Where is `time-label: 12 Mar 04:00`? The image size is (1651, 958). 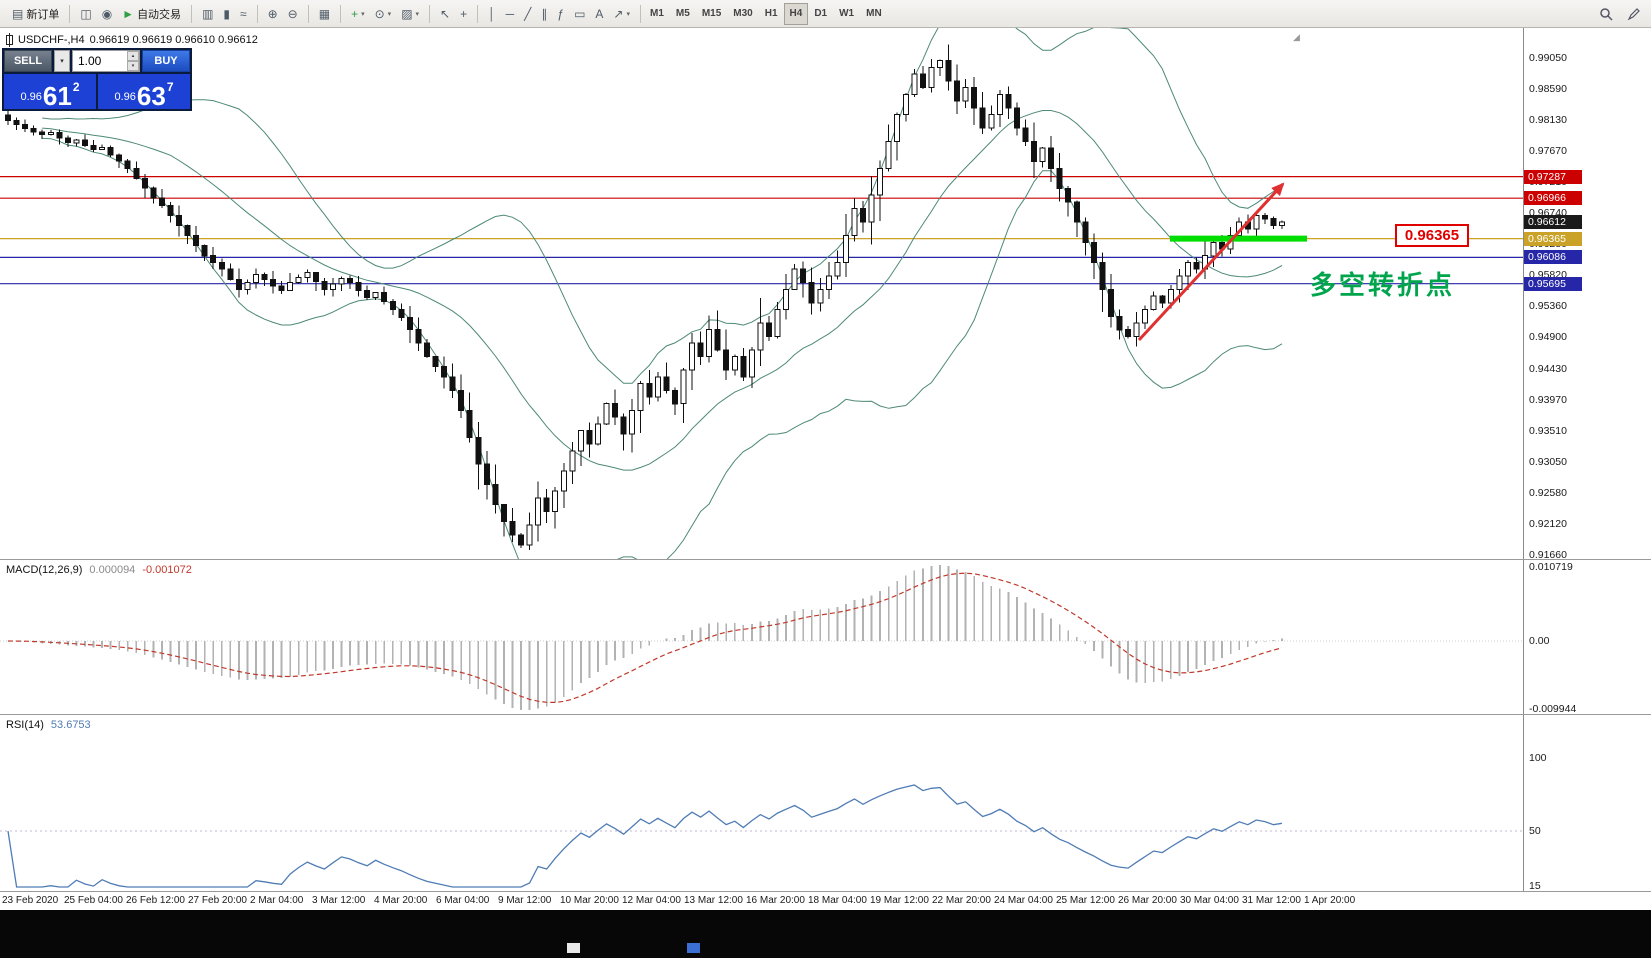
time-label: 12 Mar 04:00 is located at coordinates (651, 900).